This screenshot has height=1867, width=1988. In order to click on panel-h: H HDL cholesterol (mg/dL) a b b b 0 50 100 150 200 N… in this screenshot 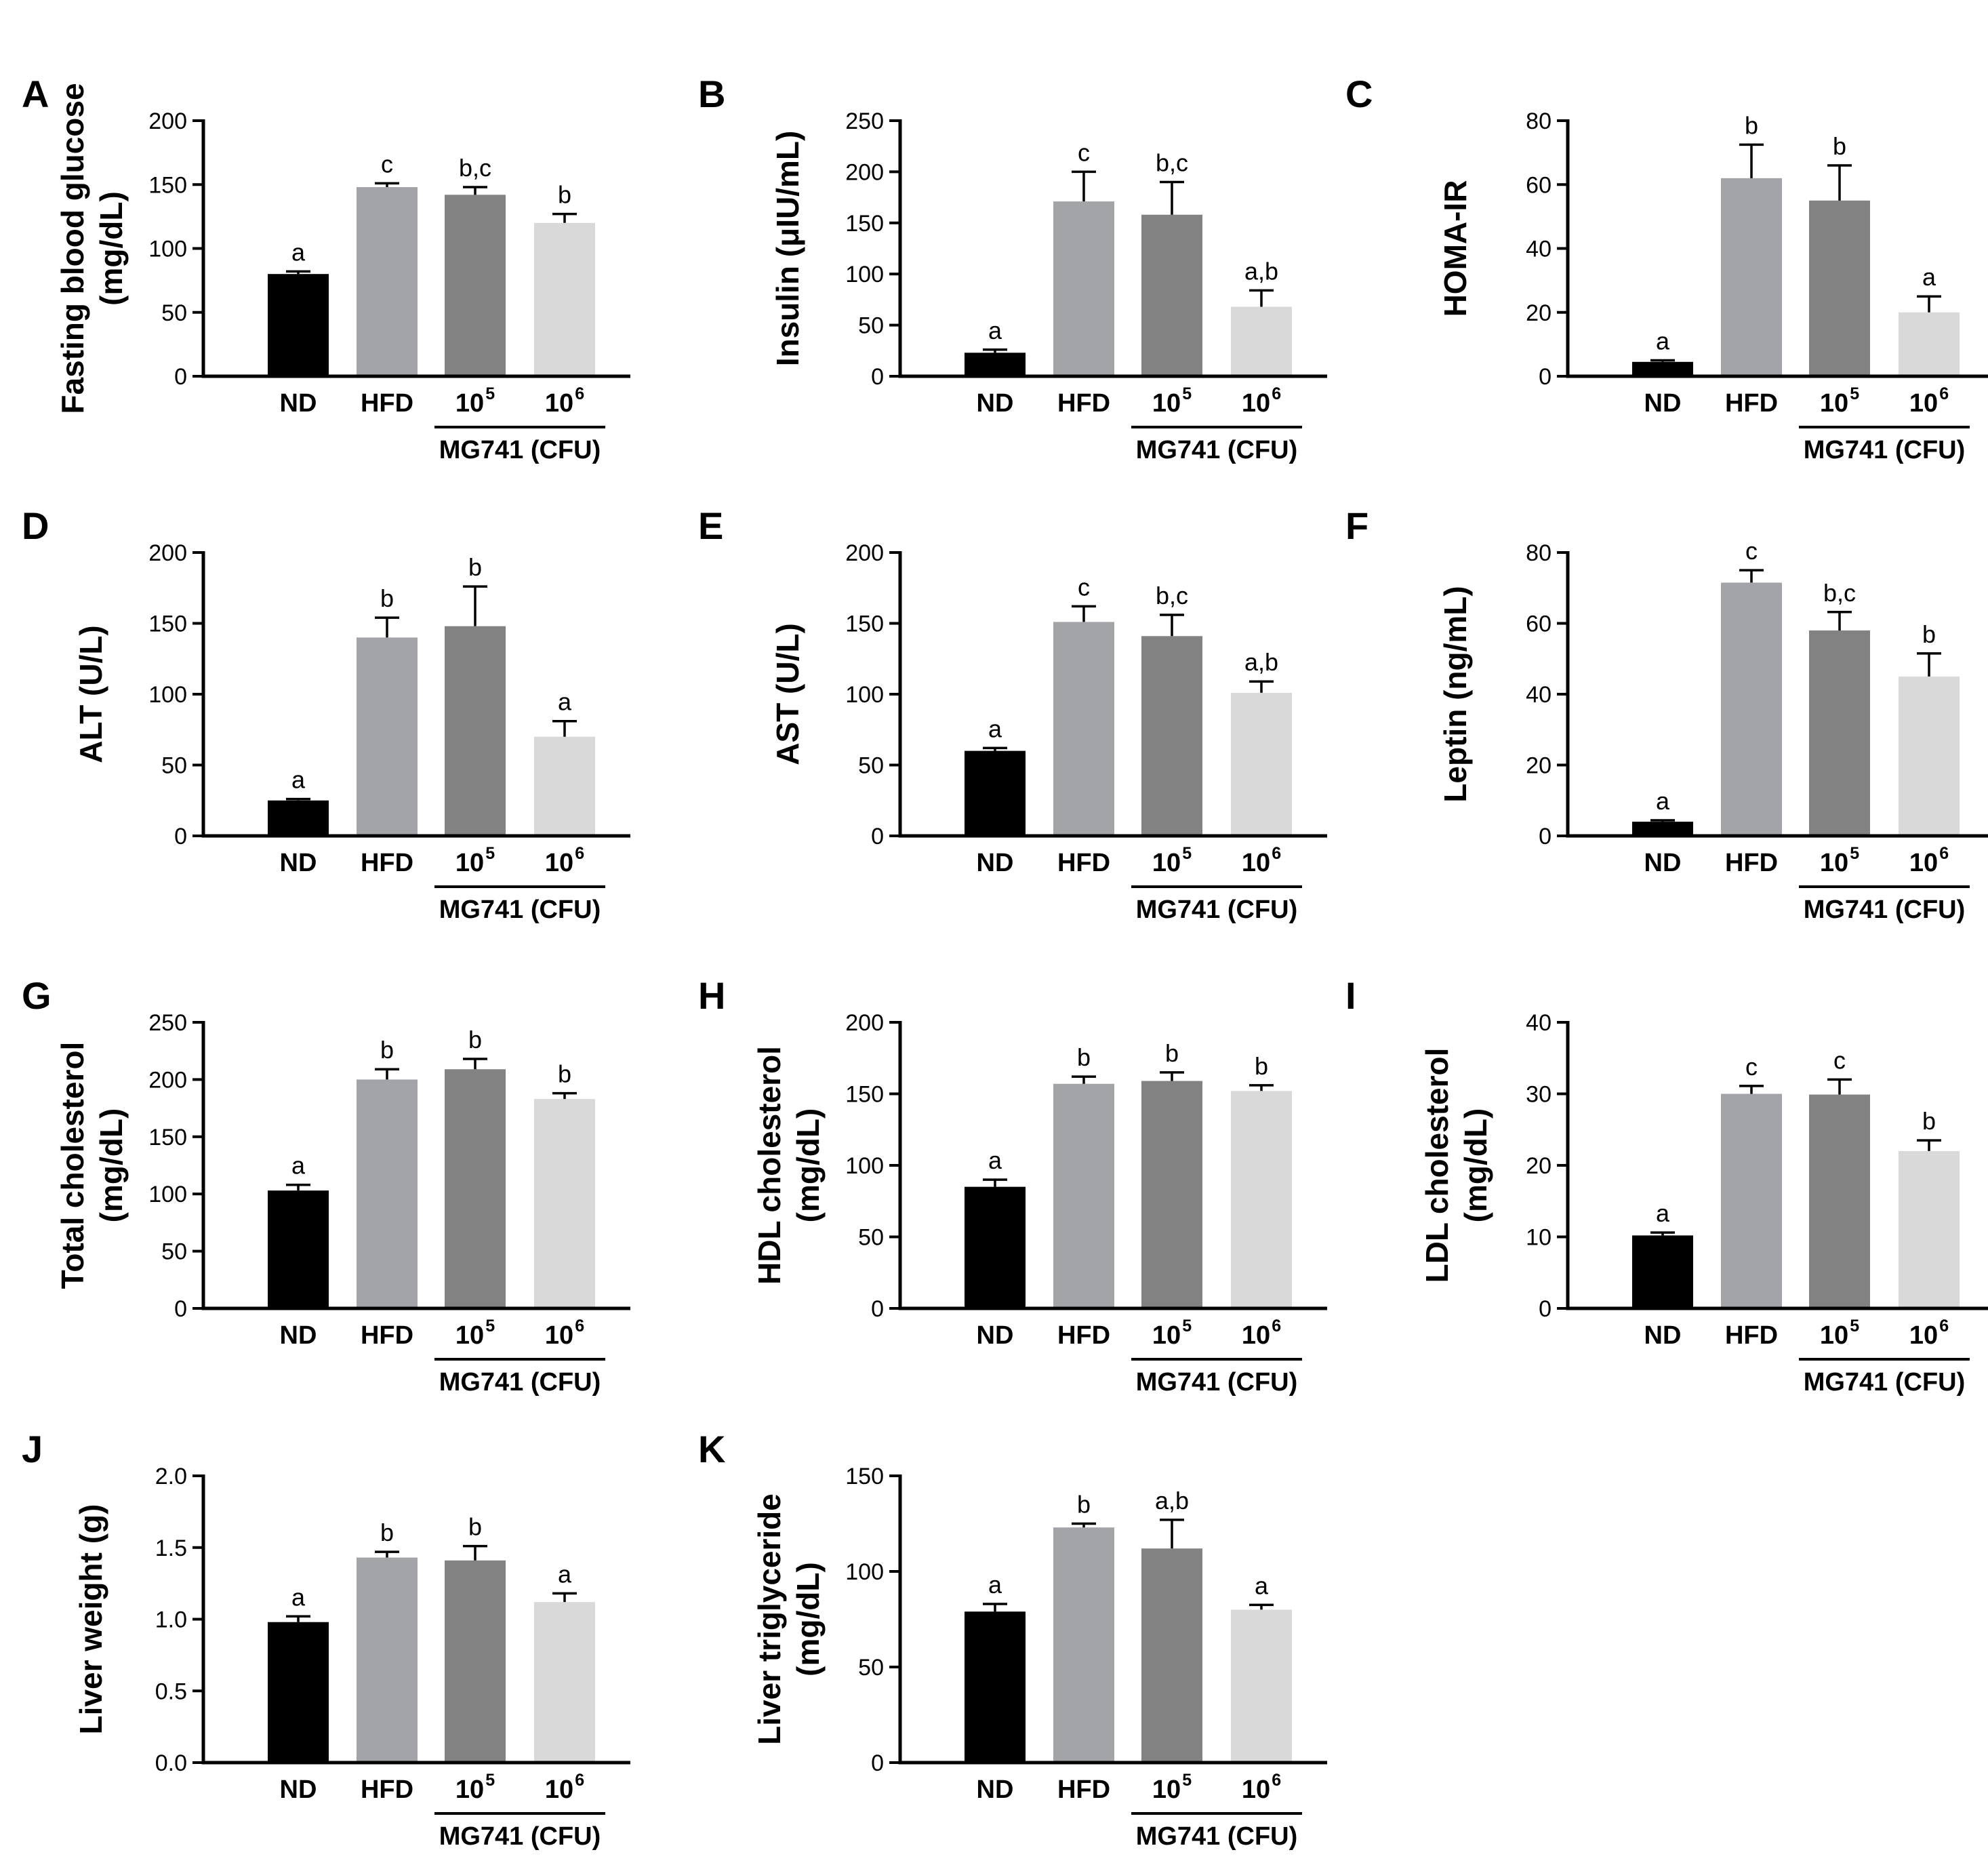, I will do `click(1012, 1185)`.